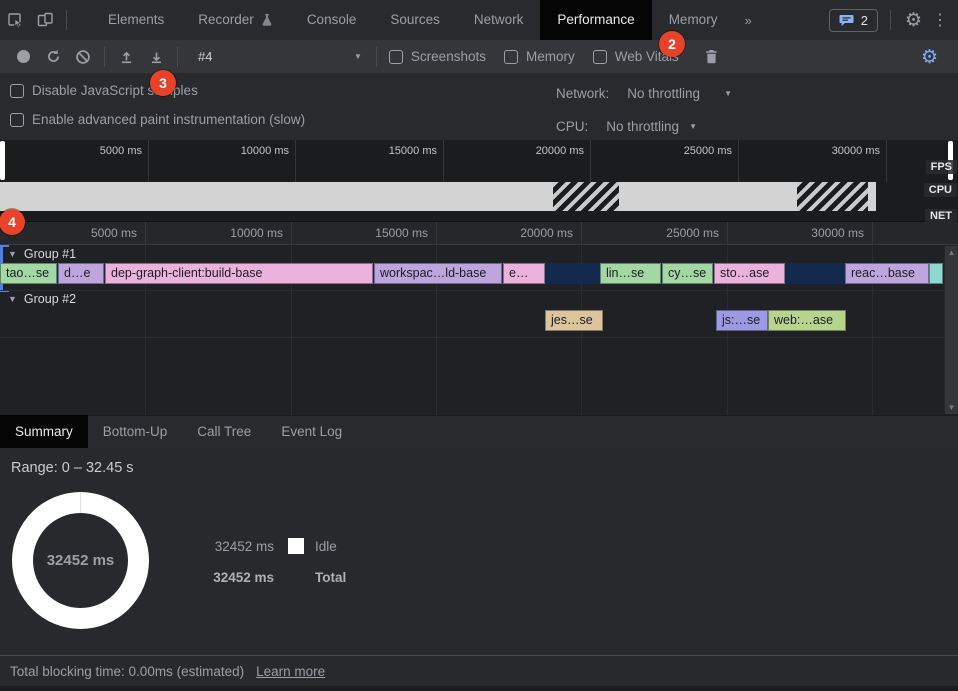 This screenshot has width=958, height=691. Describe the element at coordinates (913, 20) in the screenshot. I see `settings-gear-icon: ⚙` at that location.